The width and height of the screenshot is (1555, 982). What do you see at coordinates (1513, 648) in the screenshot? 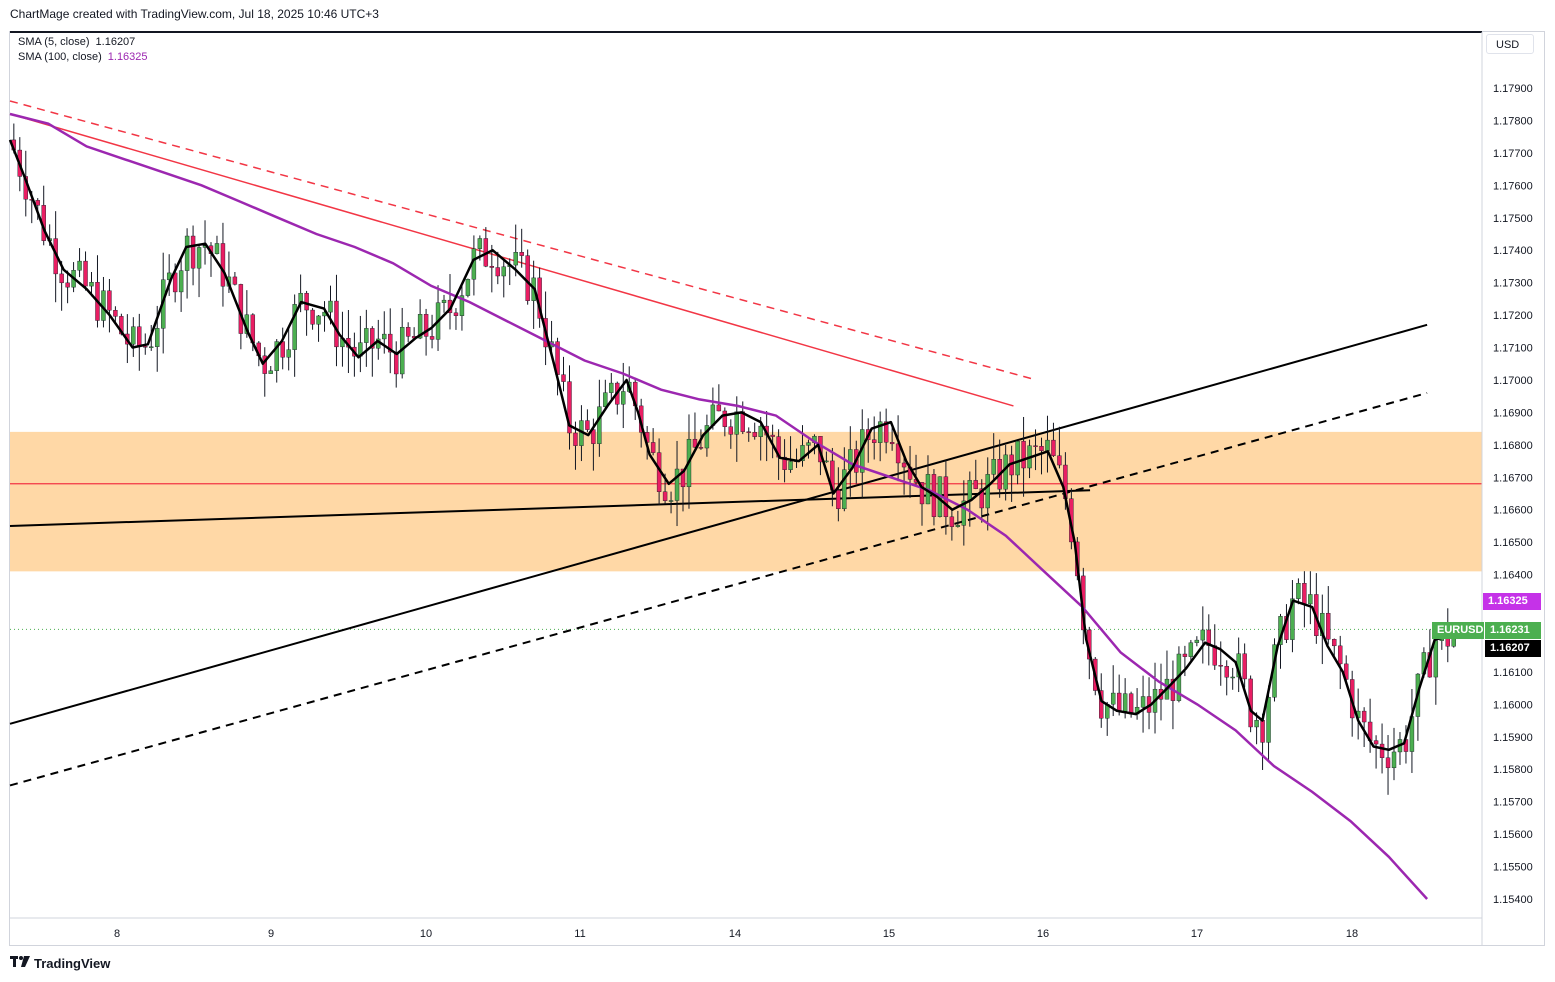
I see `sma5-price-tag: 1.16207` at bounding box center [1513, 648].